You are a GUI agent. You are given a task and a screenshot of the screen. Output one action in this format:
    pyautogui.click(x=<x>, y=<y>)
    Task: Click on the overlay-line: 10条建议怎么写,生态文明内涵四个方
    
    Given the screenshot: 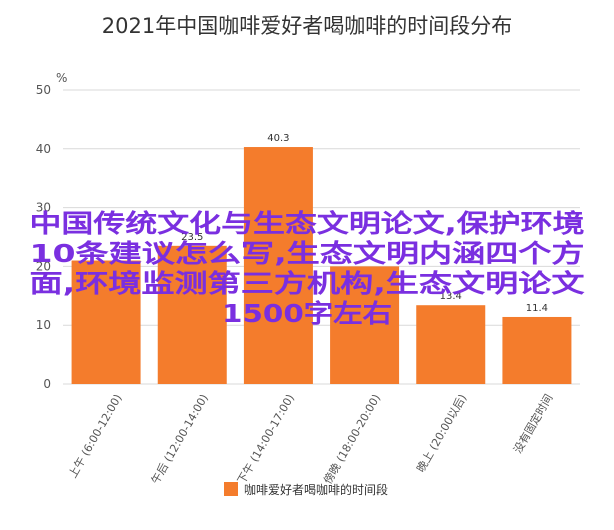 What is the action you would take?
    pyautogui.click(x=307, y=253)
    